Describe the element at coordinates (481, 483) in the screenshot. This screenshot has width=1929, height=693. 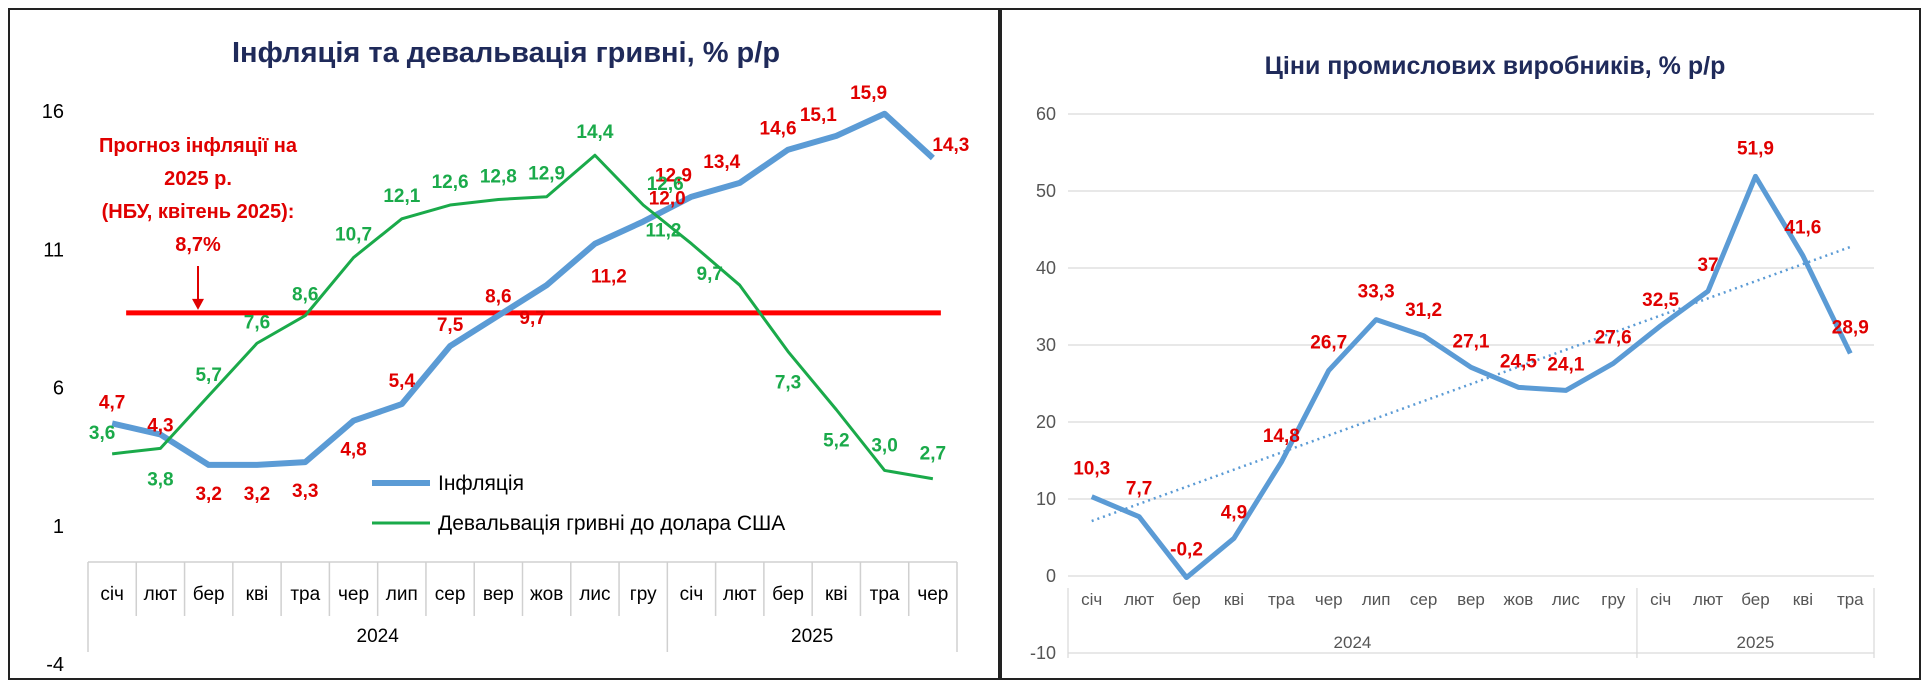
I see `legend-label: Інфляція` at that location.